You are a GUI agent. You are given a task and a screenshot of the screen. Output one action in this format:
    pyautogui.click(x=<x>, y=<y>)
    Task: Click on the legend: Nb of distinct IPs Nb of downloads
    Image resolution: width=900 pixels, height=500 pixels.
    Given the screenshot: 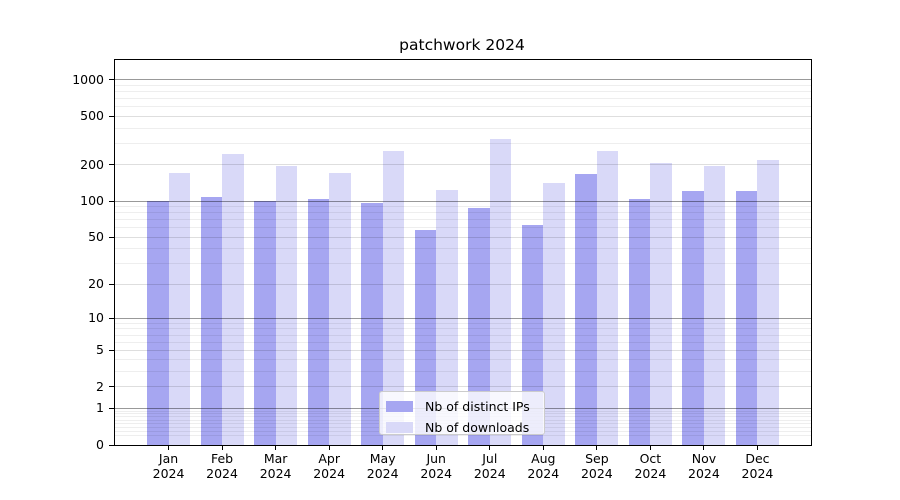 What is the action you would take?
    pyautogui.click(x=462, y=413)
    